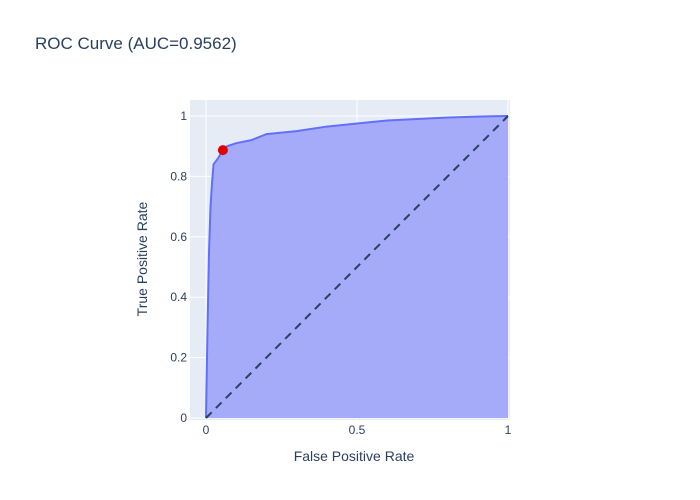 The height and width of the screenshot is (500, 700). I want to click on threshold-point-layer, so click(222, 150).